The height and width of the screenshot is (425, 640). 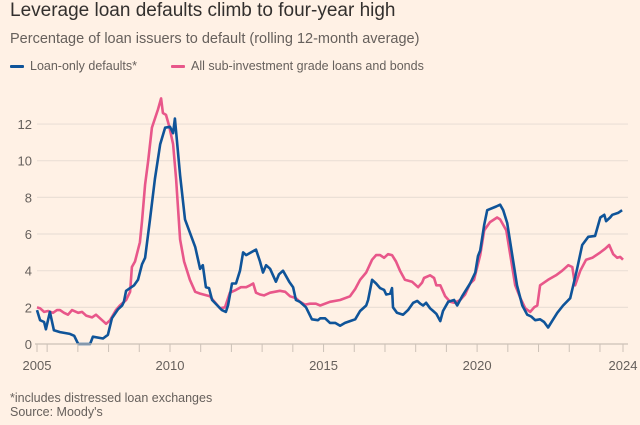 What do you see at coordinates (25, 161) in the screenshot?
I see `y-tick-label: 10` at bounding box center [25, 161].